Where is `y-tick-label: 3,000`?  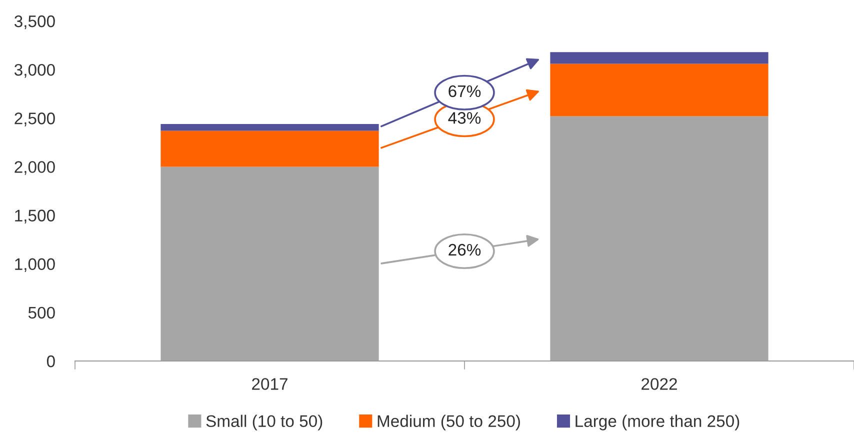 y-tick-label: 3,000 is located at coordinates (34, 71).